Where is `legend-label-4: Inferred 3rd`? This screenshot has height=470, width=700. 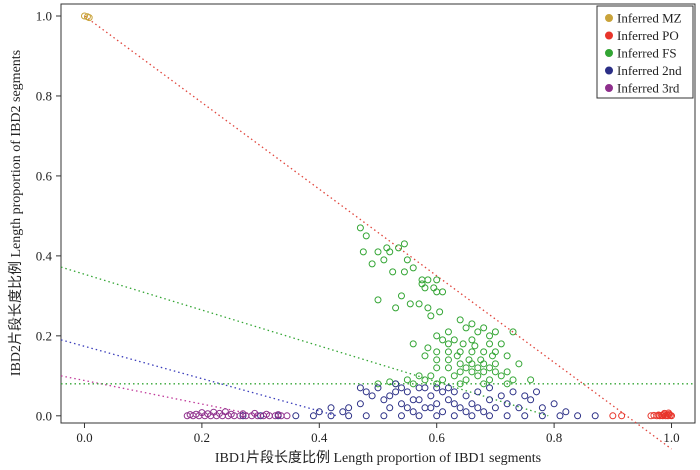
legend-label-4: Inferred 3rd is located at coordinates (648, 88).